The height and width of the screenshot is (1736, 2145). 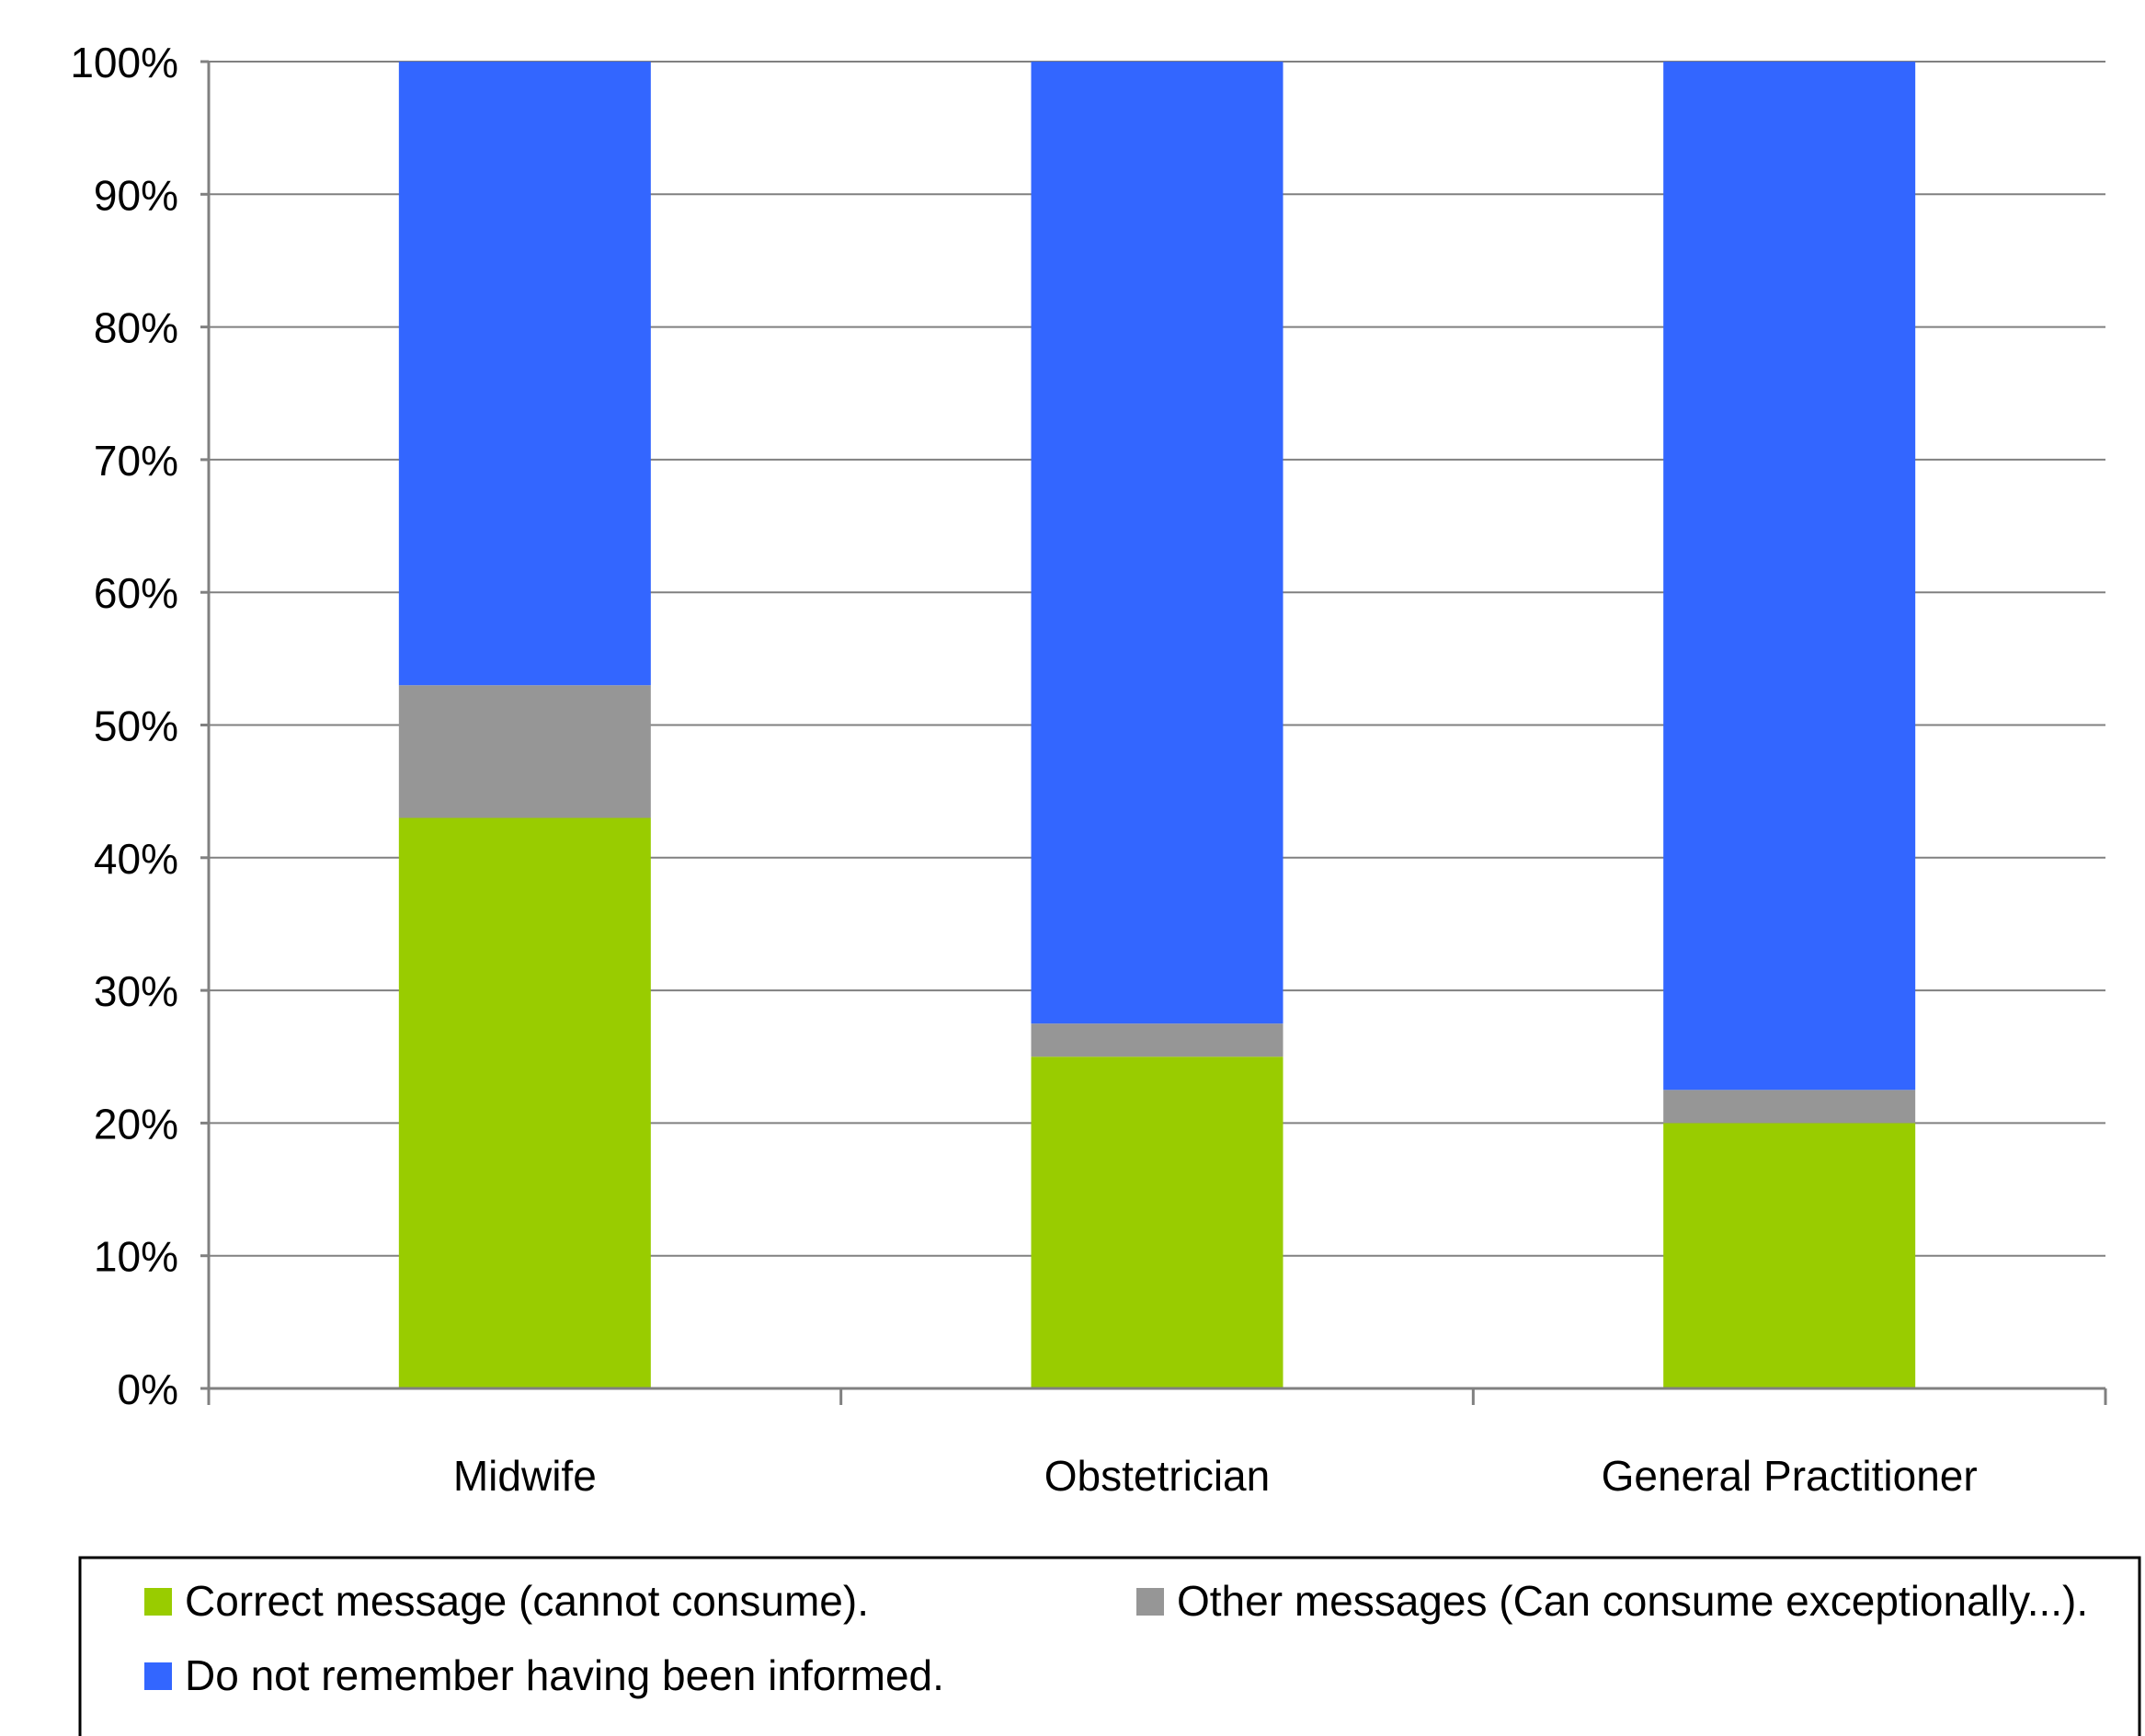 I want to click on y-tick-label: 90%, so click(x=136, y=195).